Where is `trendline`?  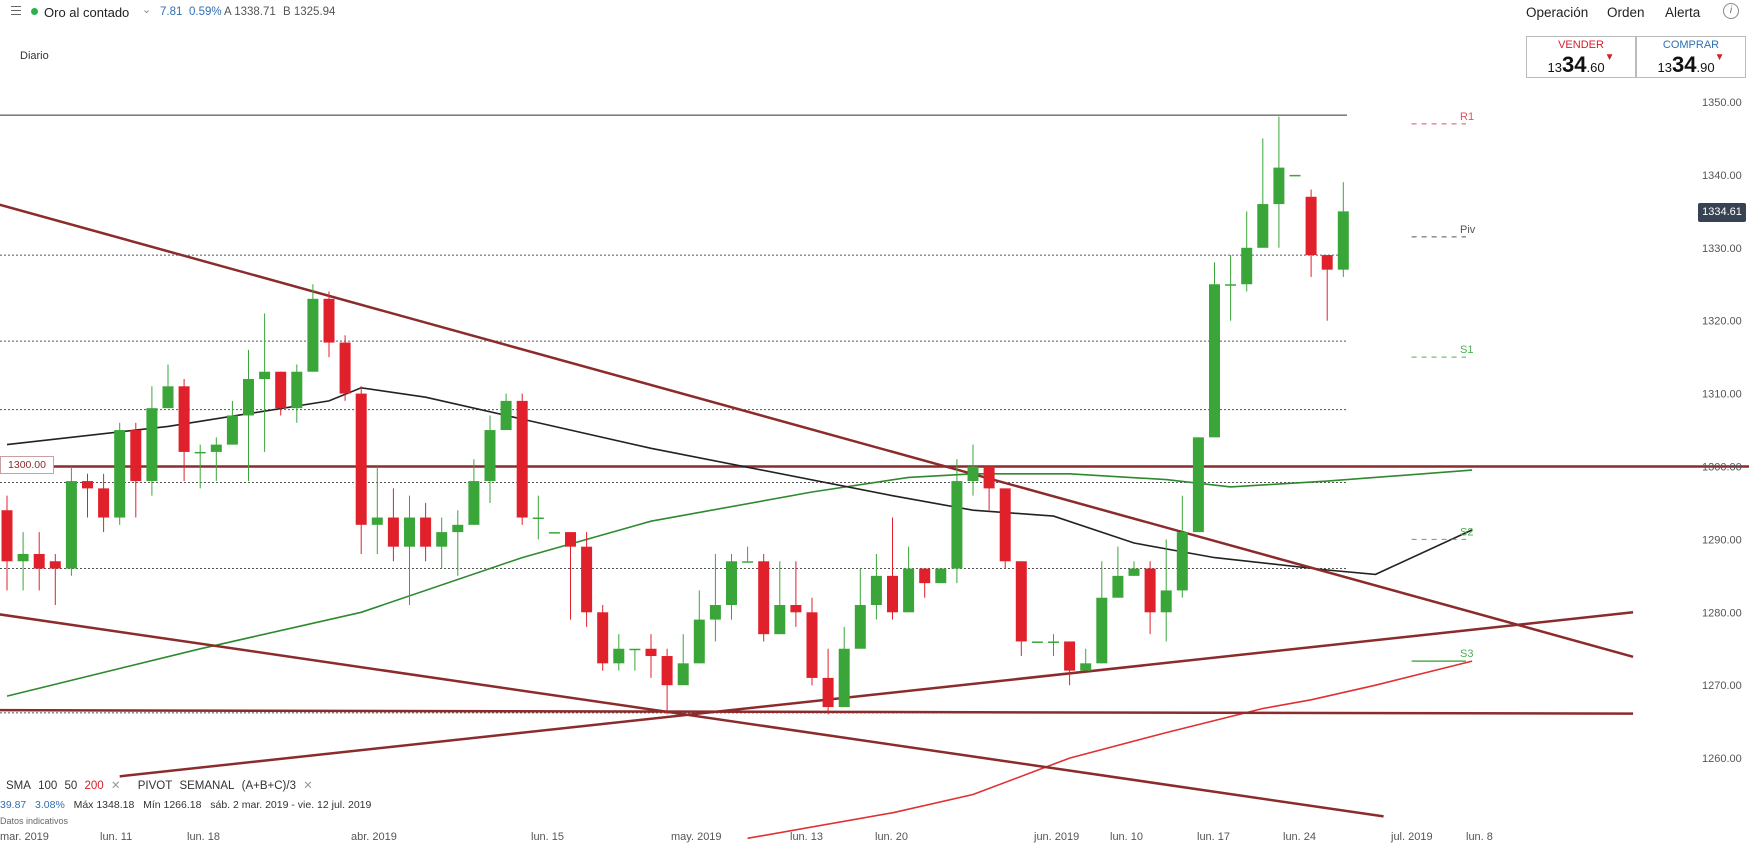 trendline is located at coordinates (817, 711).